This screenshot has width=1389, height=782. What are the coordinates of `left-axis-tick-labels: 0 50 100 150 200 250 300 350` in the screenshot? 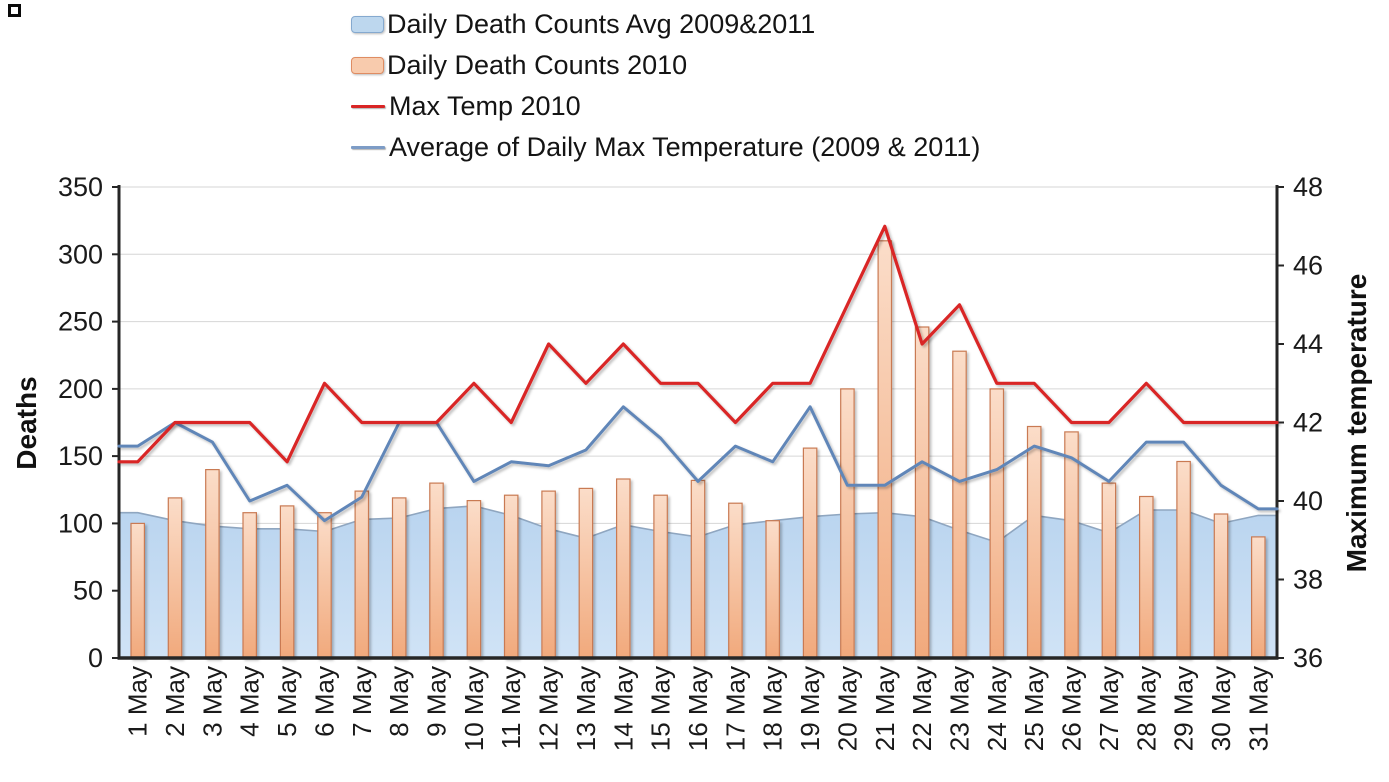 It's located at (80, 422).